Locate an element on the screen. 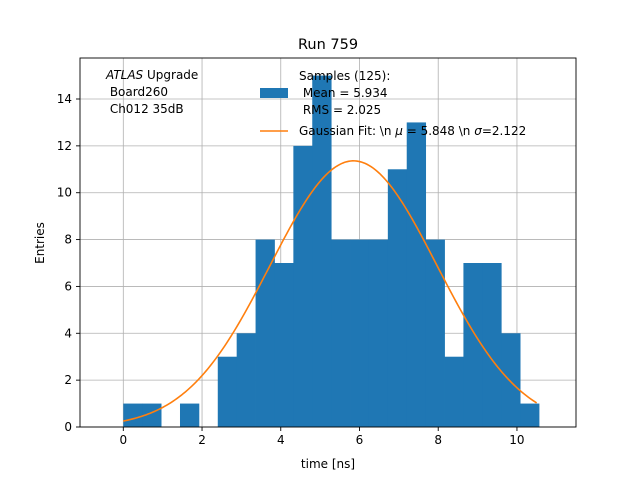  y-tick-label: 4 is located at coordinates (68, 333).